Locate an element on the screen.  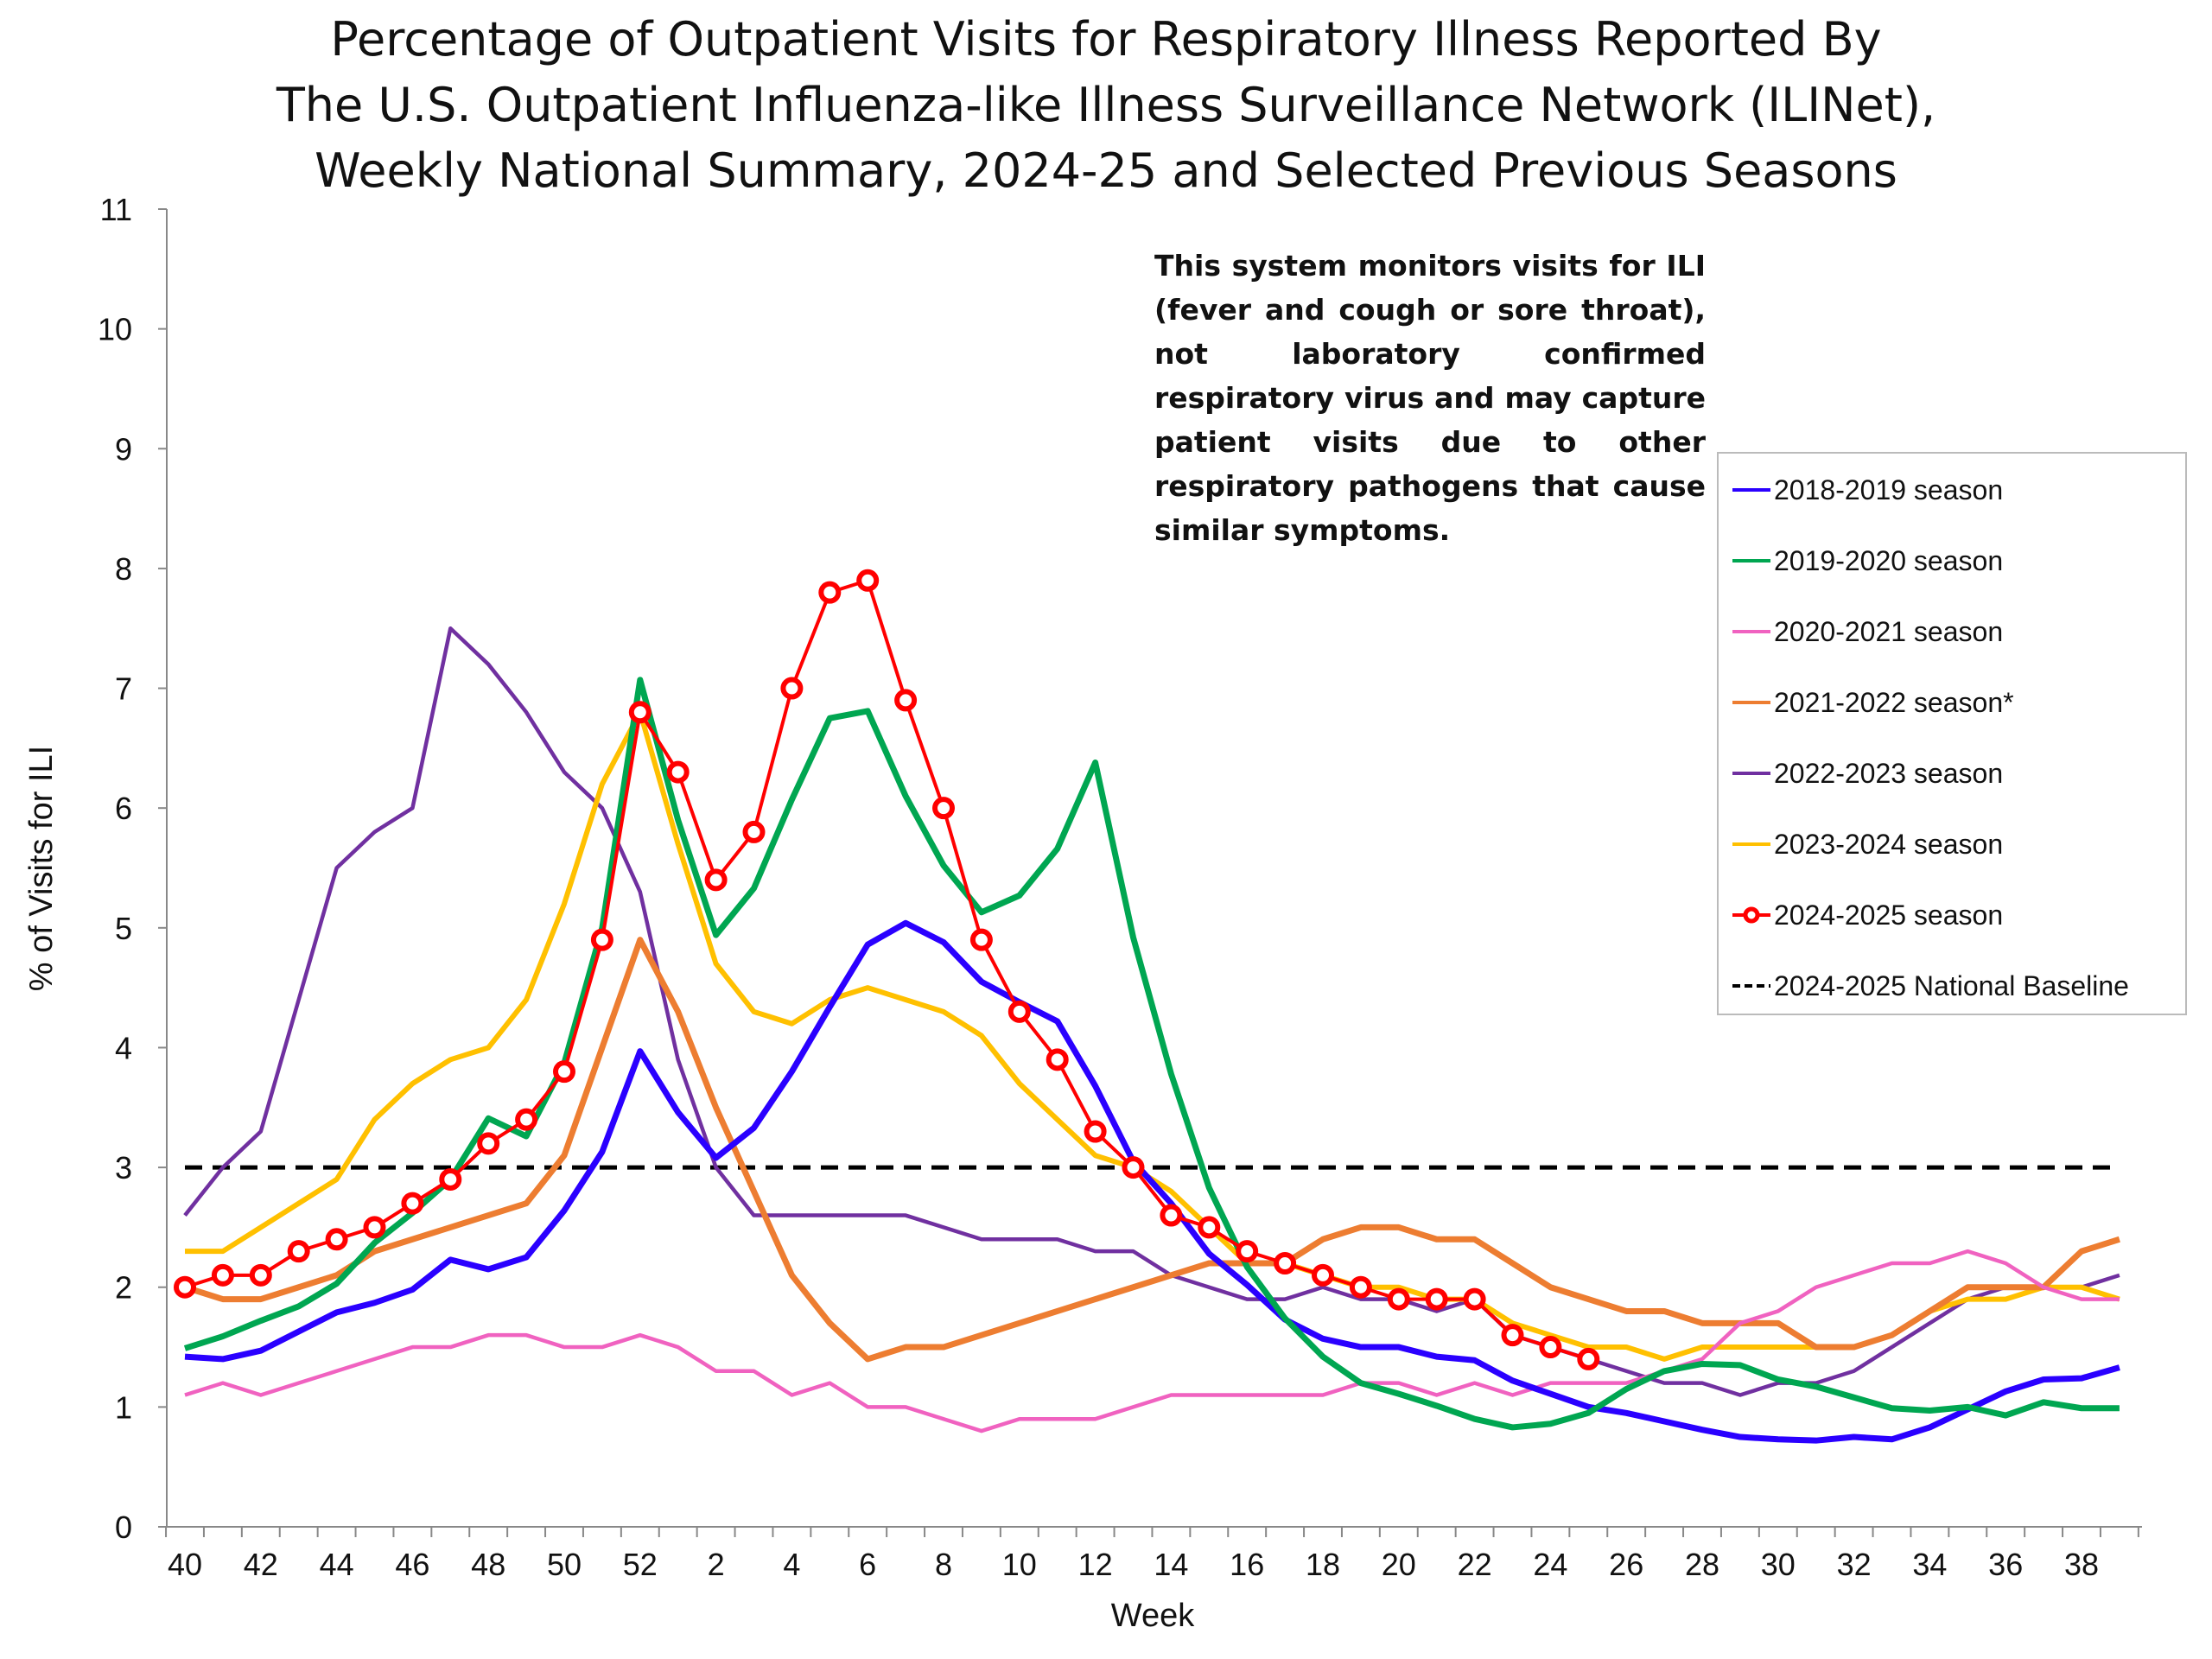
x-tick-label: 12 is located at coordinates (1095, 1564).